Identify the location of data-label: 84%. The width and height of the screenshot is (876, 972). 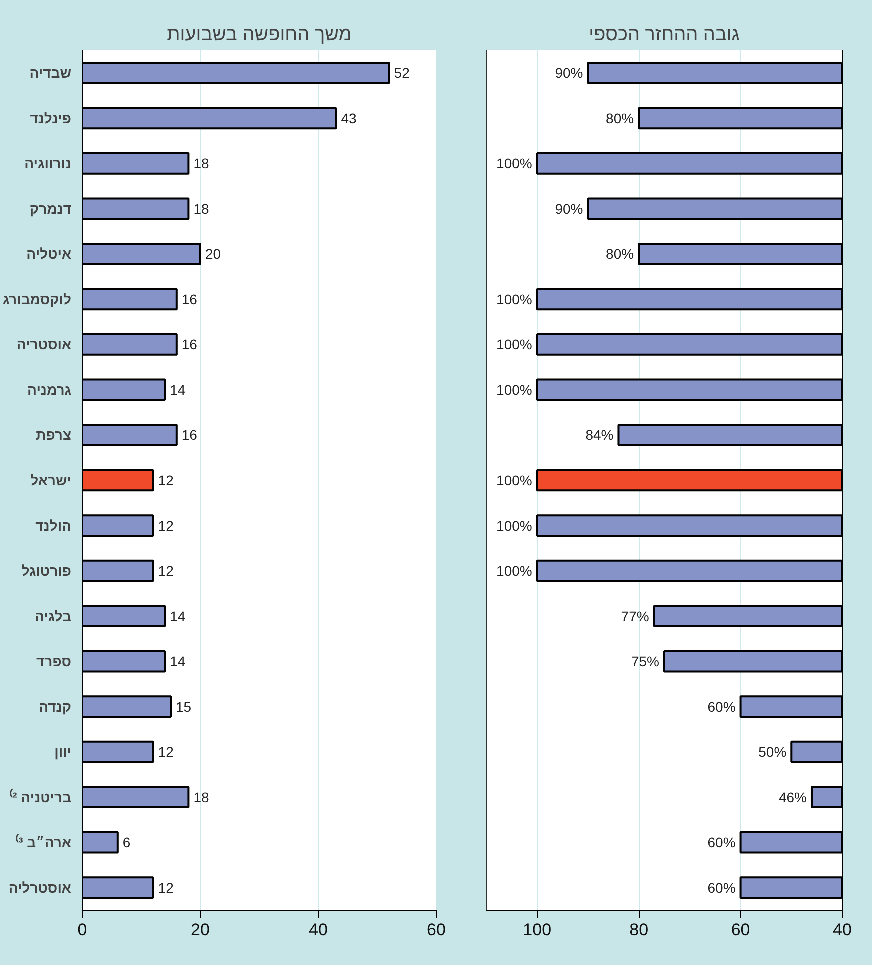
(600, 435).